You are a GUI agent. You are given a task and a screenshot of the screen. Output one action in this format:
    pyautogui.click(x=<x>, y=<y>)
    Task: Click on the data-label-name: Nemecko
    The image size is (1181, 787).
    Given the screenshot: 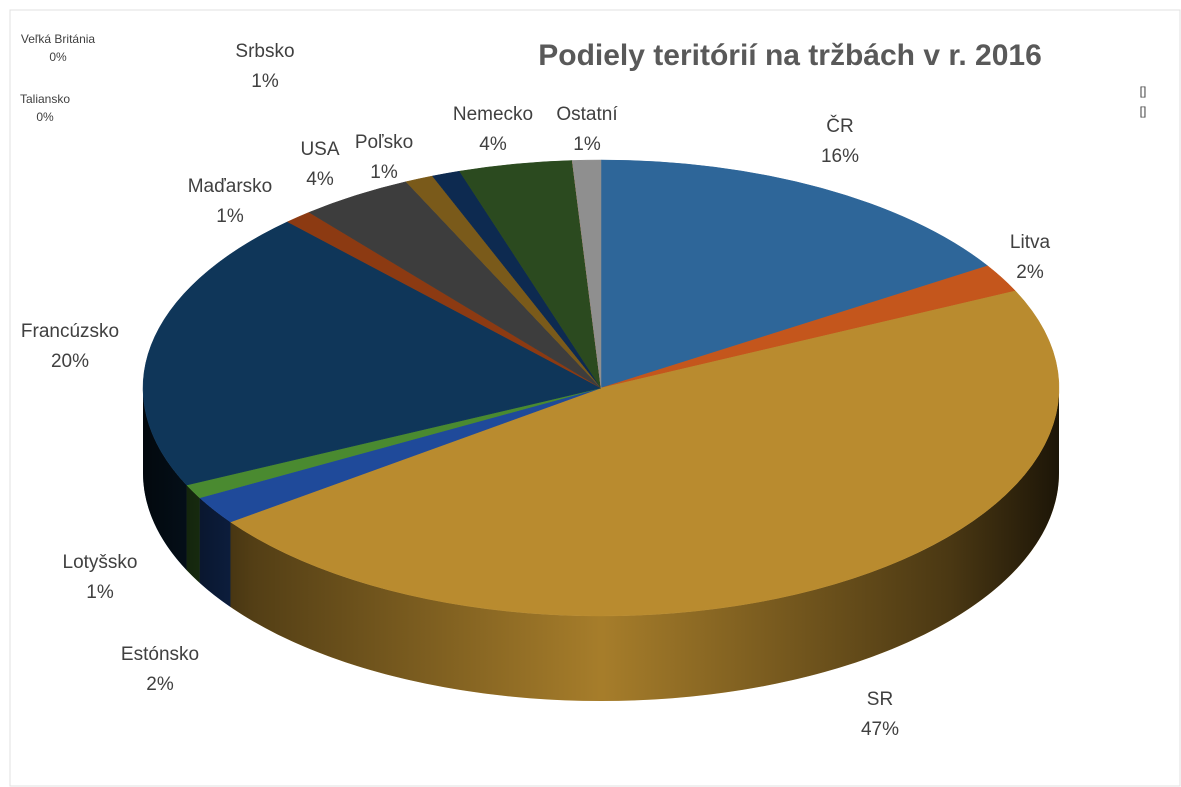 What is the action you would take?
    pyautogui.click(x=493, y=114)
    